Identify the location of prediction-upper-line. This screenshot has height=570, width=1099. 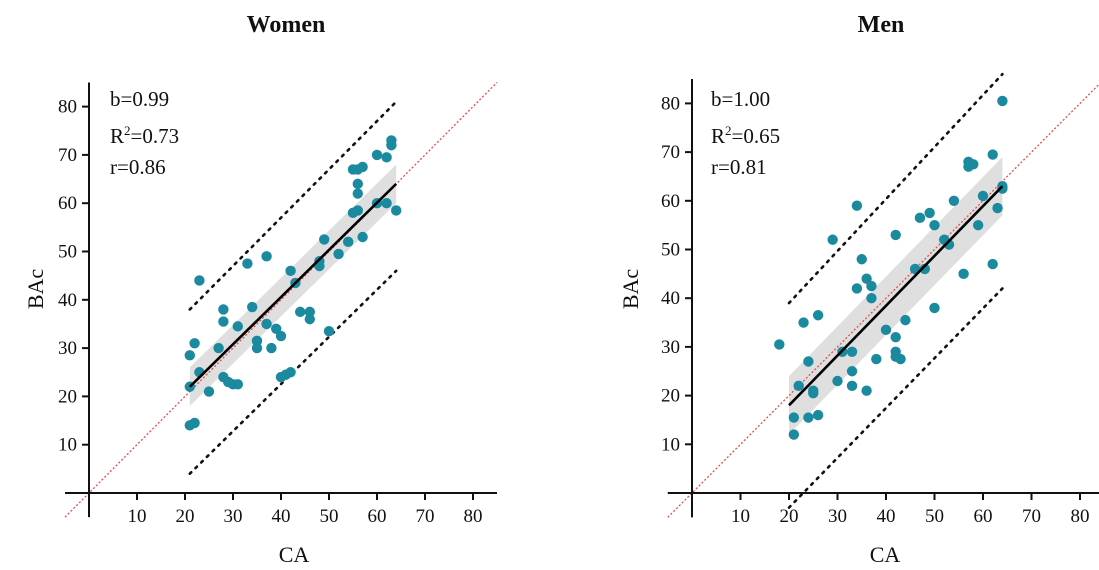
(293, 205).